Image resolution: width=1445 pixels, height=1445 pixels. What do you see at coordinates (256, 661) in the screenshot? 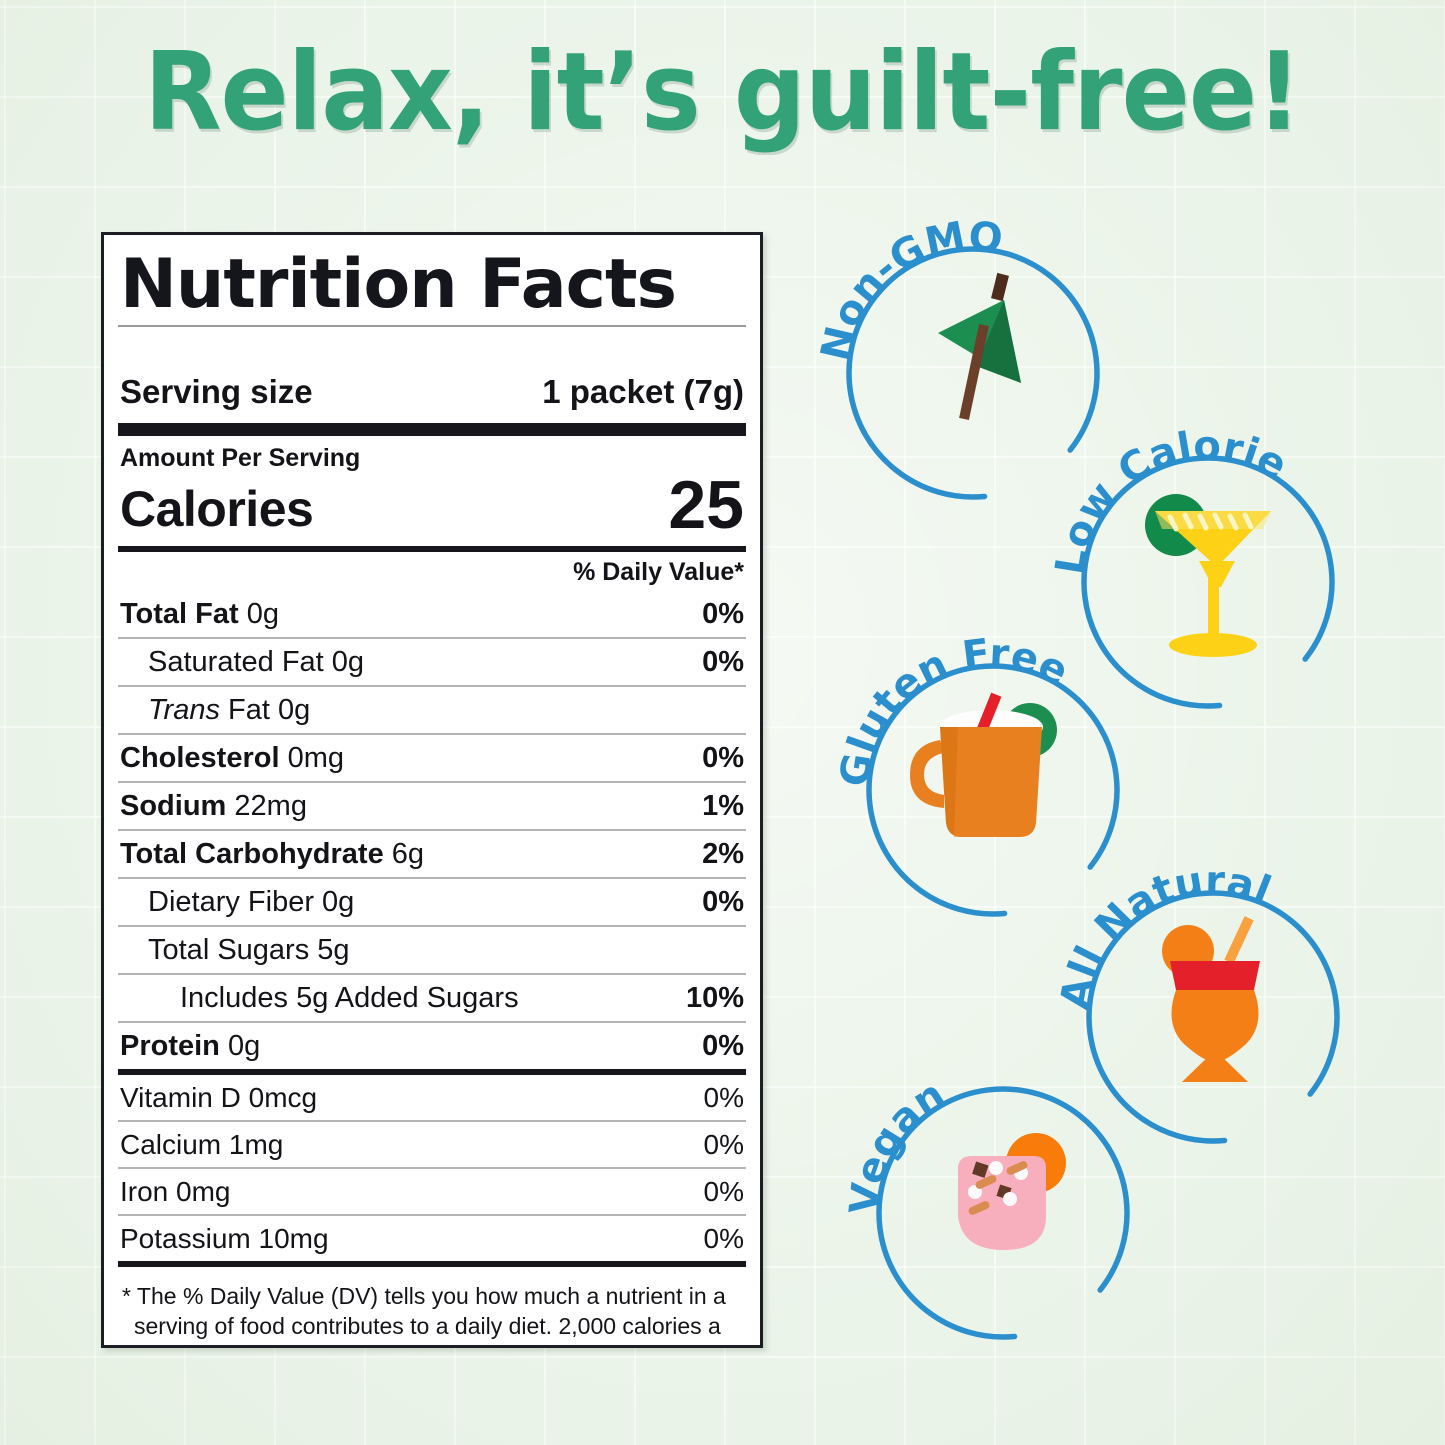
I see `nutrient-name: Saturated Fat 0g` at bounding box center [256, 661].